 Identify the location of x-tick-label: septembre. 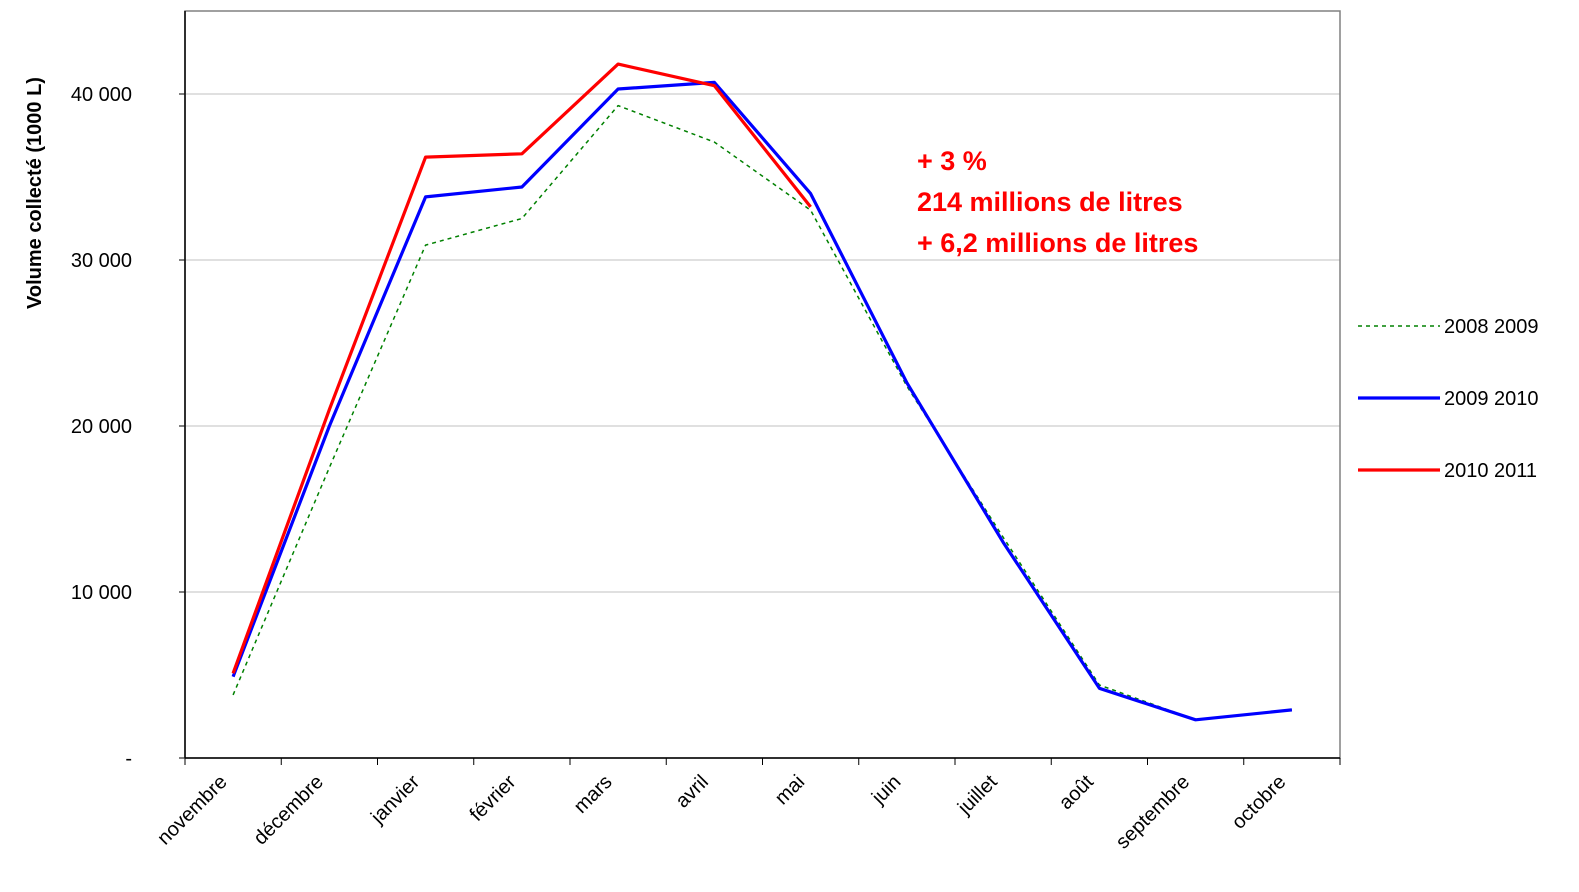
(1153, 812).